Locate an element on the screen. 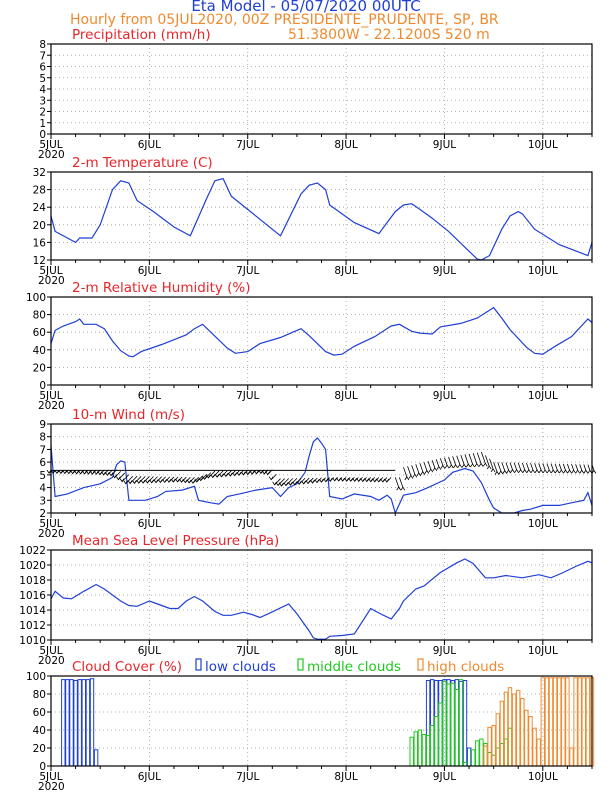 The image size is (612, 792). chart-title: Precipitation (mm/h) is located at coordinates (141, 35).